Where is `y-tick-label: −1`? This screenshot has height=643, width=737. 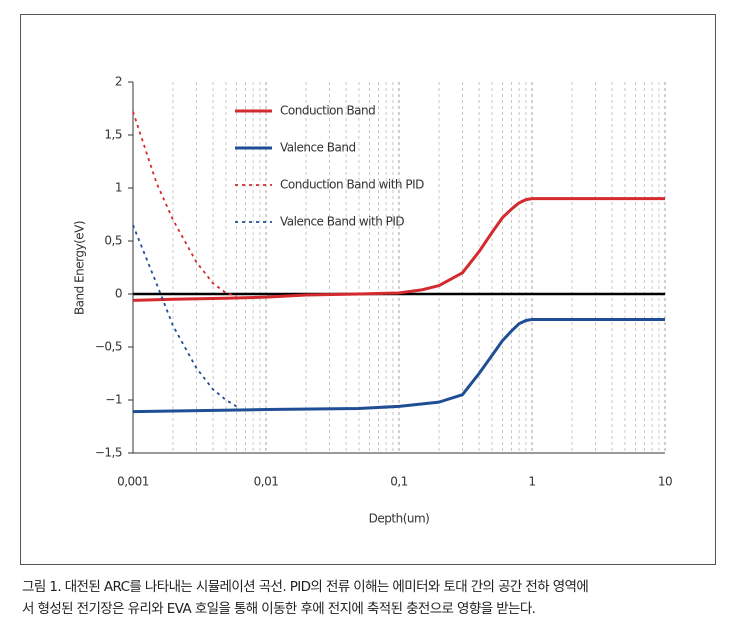
y-tick-label: −1 is located at coordinates (113, 400).